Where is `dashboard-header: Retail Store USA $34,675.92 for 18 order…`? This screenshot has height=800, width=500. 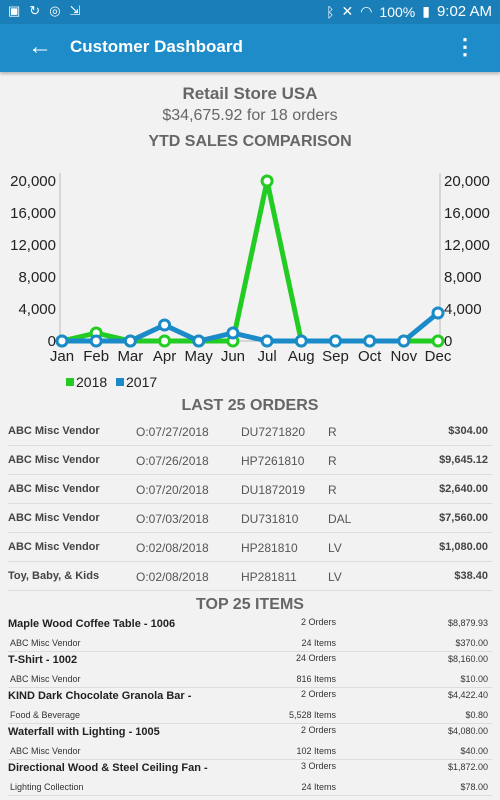
dashboard-header: Retail Store USA $34,675.92 for 18 order… is located at coordinates (250, 117).